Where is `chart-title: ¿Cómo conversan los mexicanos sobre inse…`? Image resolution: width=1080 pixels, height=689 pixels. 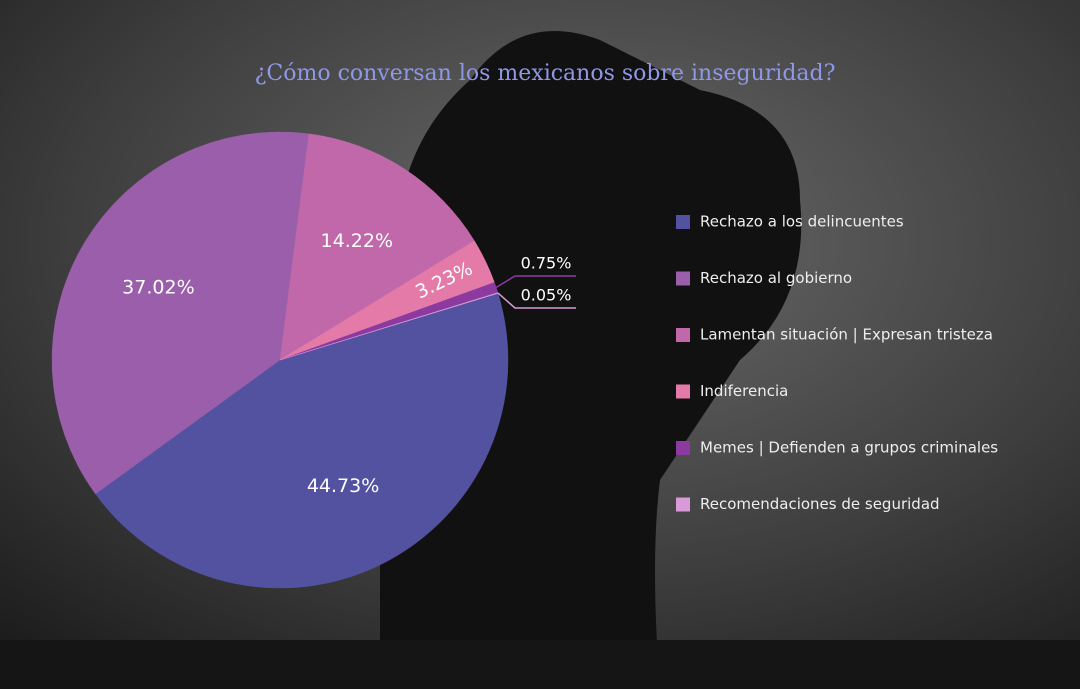
chart-title: ¿Cómo conversan los mexicanos sobre inse… is located at coordinates (545, 73).